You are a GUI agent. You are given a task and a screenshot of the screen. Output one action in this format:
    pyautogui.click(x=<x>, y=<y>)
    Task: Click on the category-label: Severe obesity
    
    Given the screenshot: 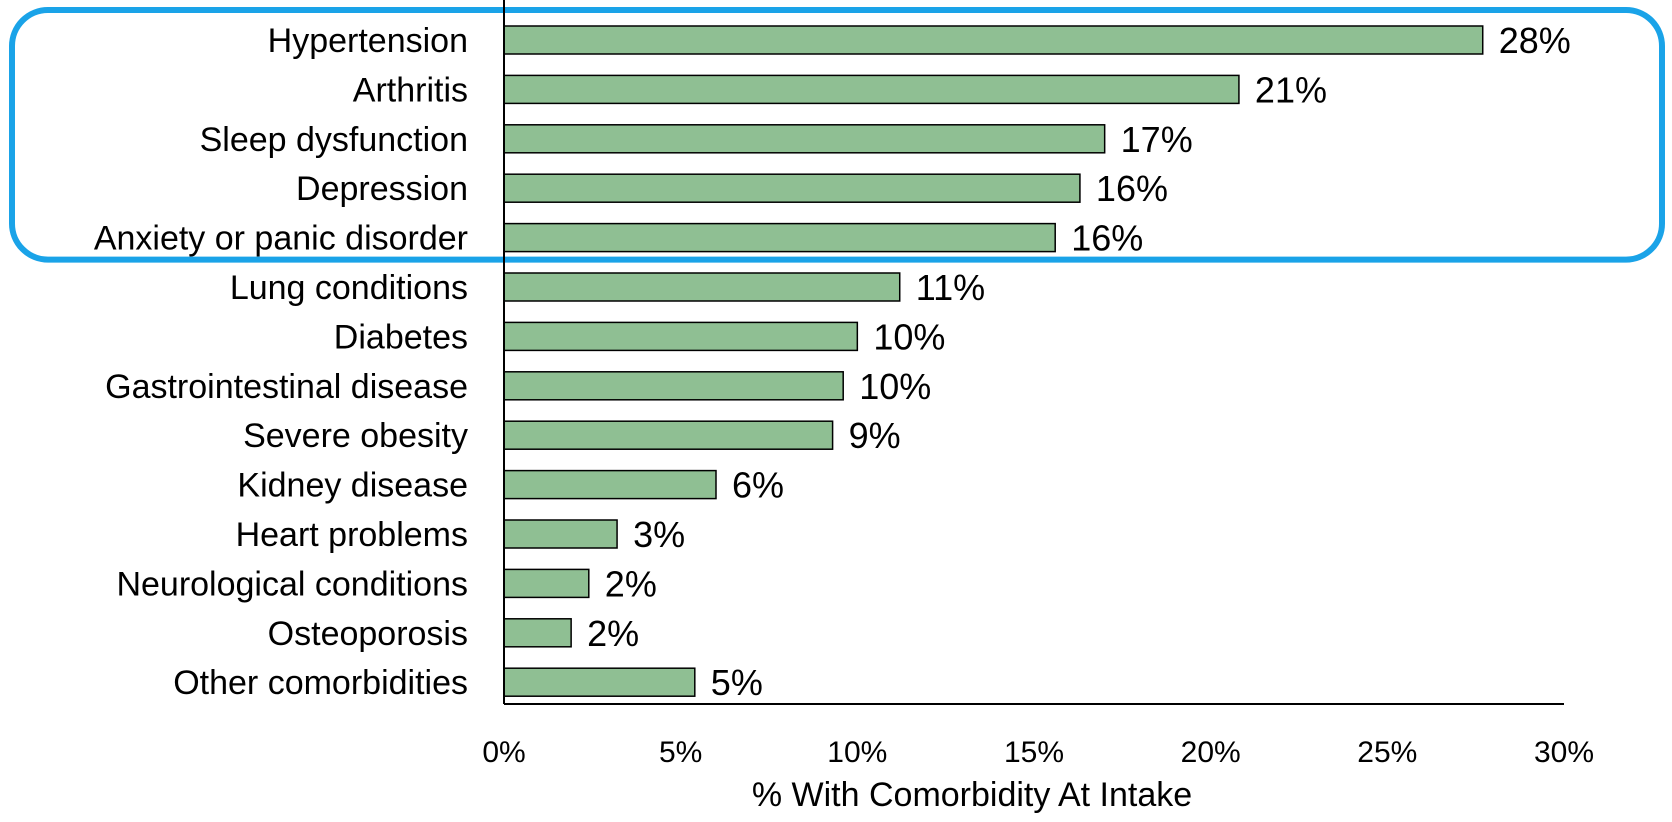 What is the action you would take?
    pyautogui.click(x=355, y=436)
    